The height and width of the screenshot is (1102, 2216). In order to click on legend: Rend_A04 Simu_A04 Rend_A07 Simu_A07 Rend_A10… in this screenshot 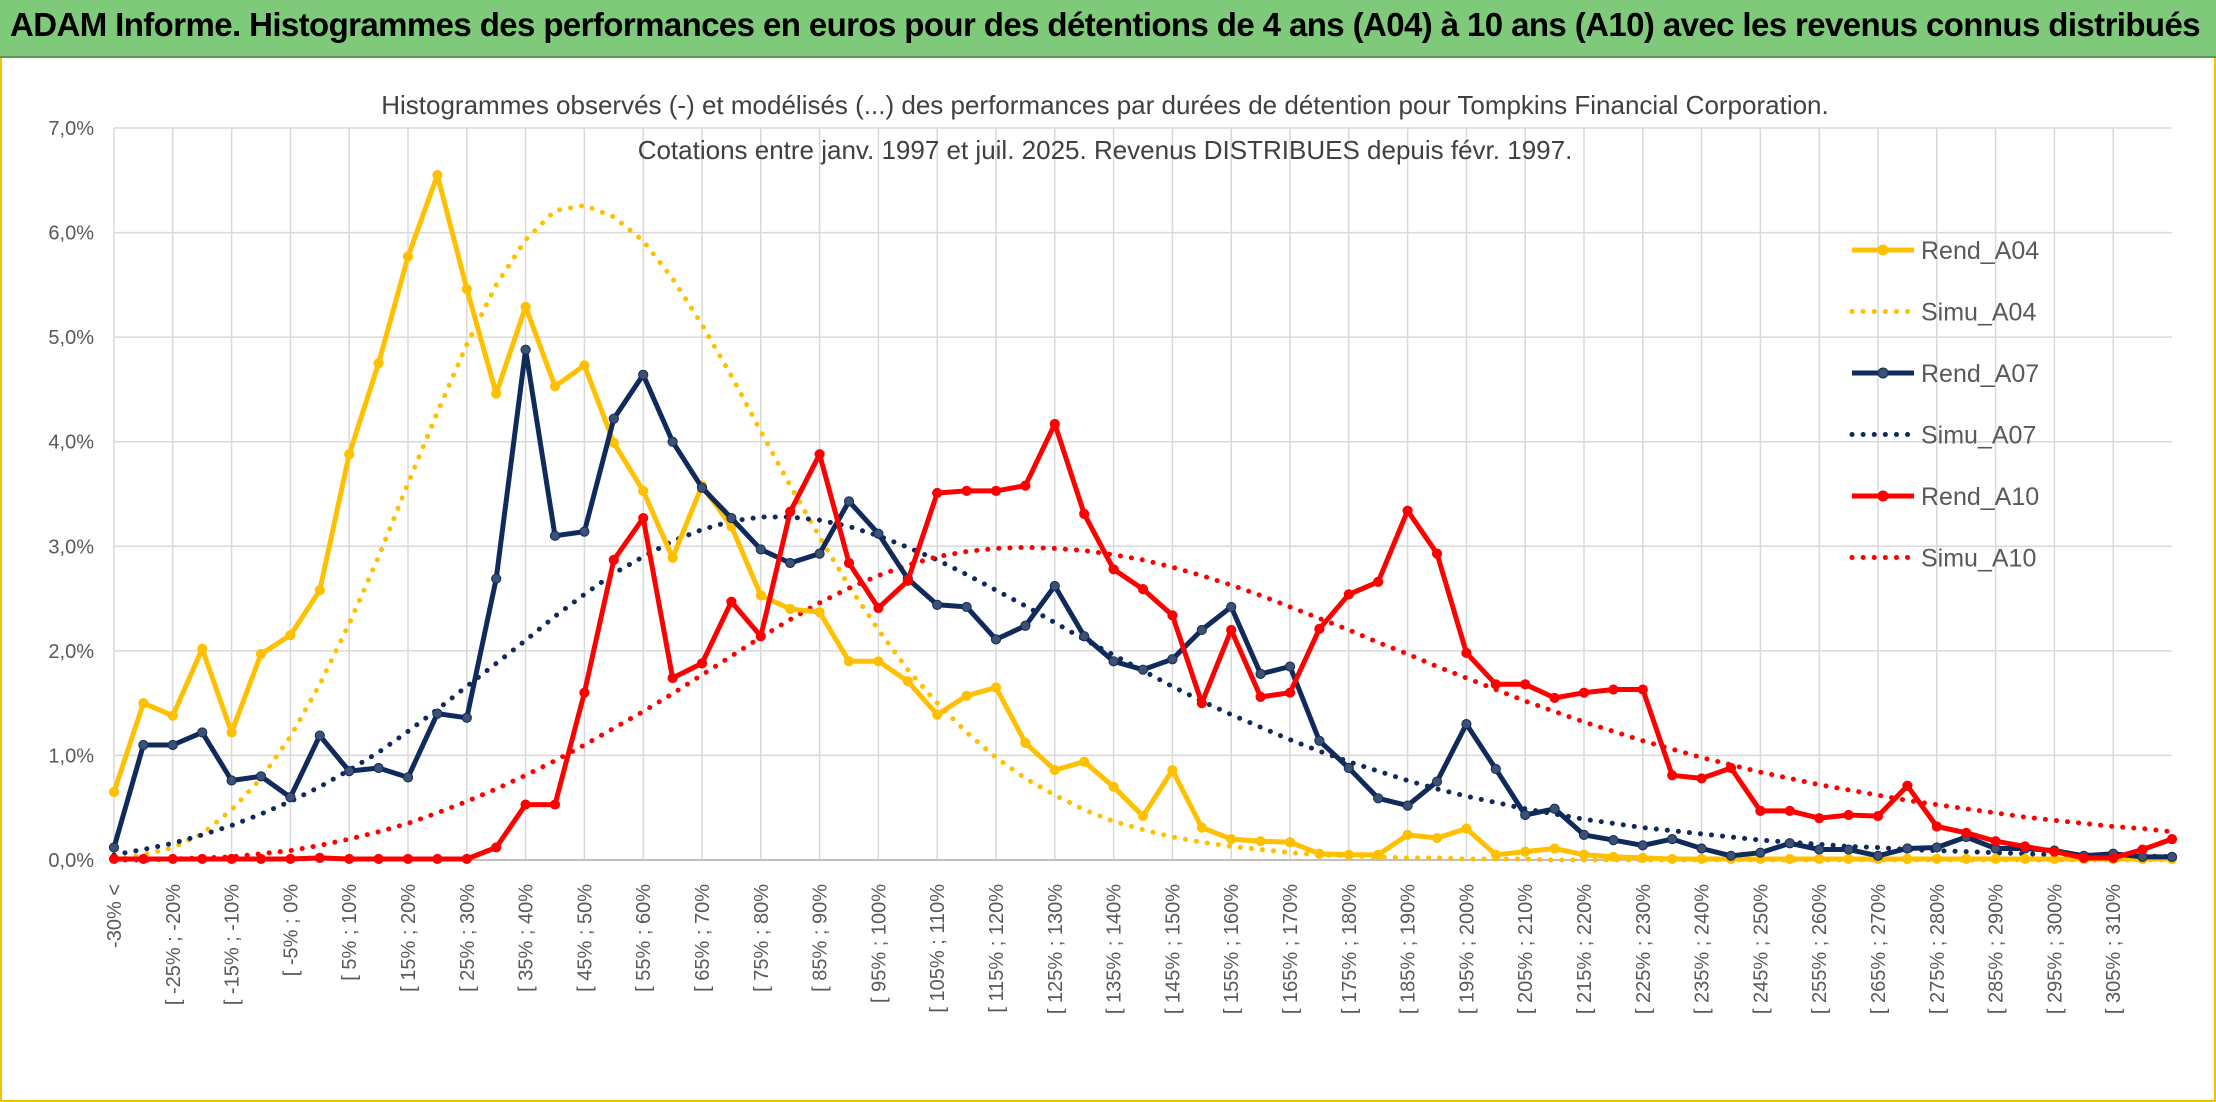, I will do `click(1944, 405)`.